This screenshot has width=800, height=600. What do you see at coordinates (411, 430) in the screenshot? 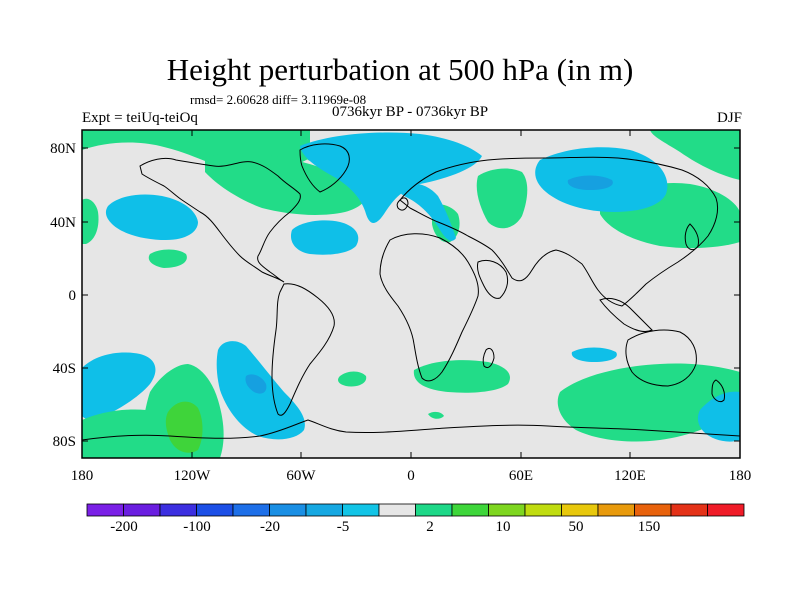
I see `coast-antarctica` at bounding box center [411, 430].